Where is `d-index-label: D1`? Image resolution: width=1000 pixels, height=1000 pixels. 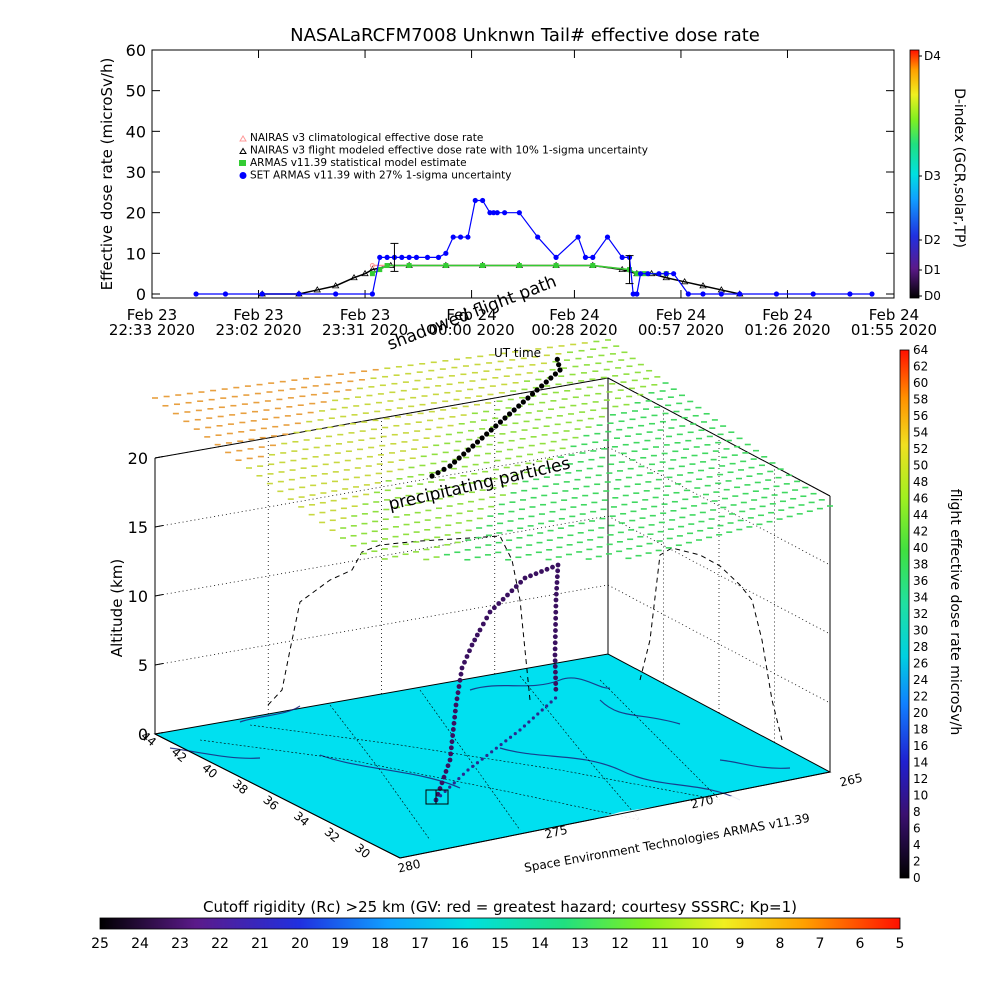
d-index-label: D1 is located at coordinates (932, 270).